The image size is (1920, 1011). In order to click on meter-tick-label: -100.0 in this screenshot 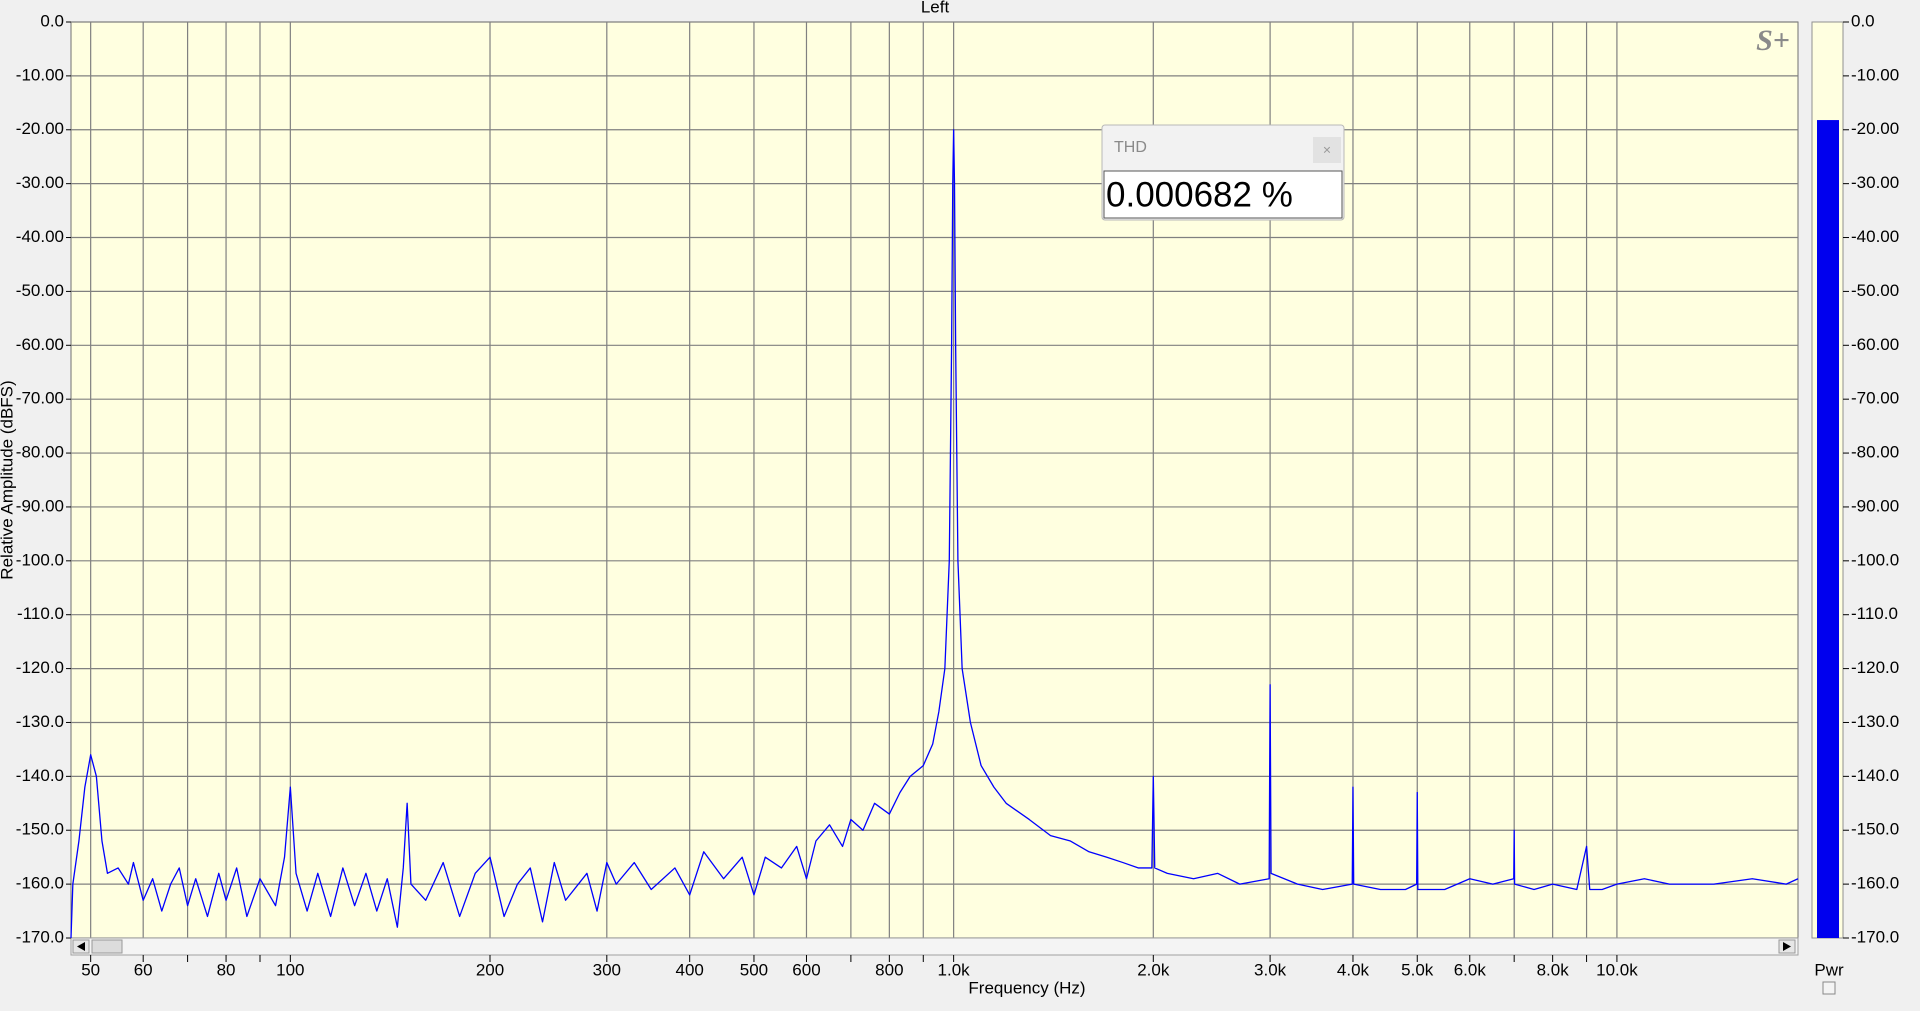, I will do `click(1875, 559)`.